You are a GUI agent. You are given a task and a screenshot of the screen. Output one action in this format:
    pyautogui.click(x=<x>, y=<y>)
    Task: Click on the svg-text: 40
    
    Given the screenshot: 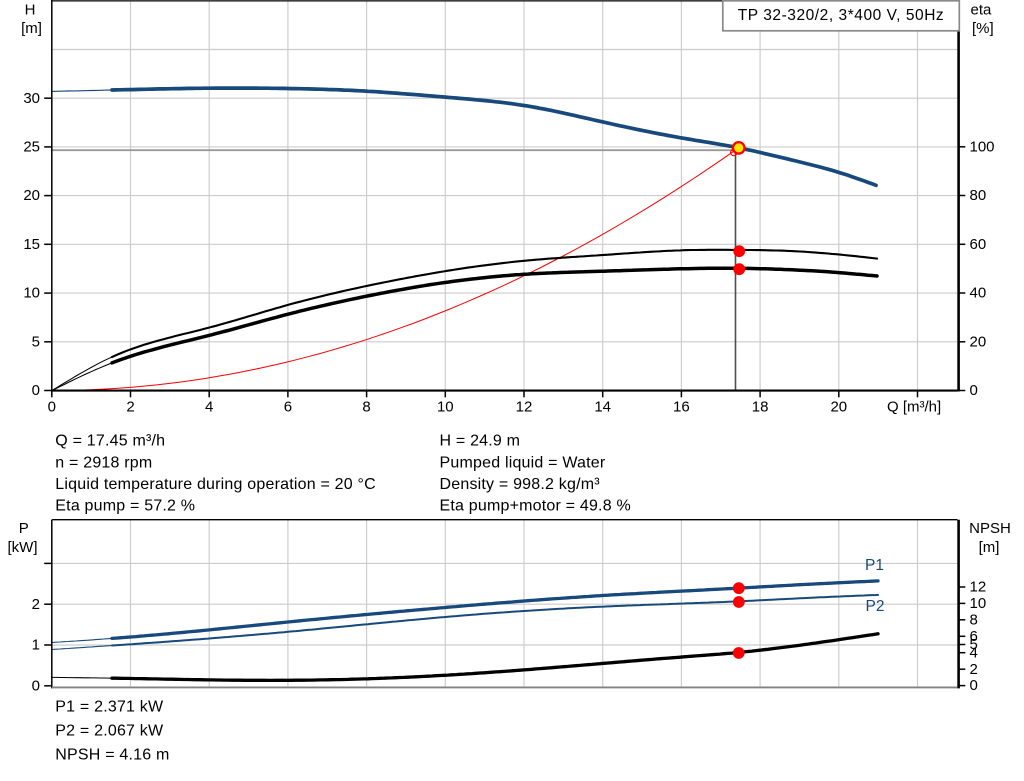 What is the action you would take?
    pyautogui.click(x=978, y=293)
    